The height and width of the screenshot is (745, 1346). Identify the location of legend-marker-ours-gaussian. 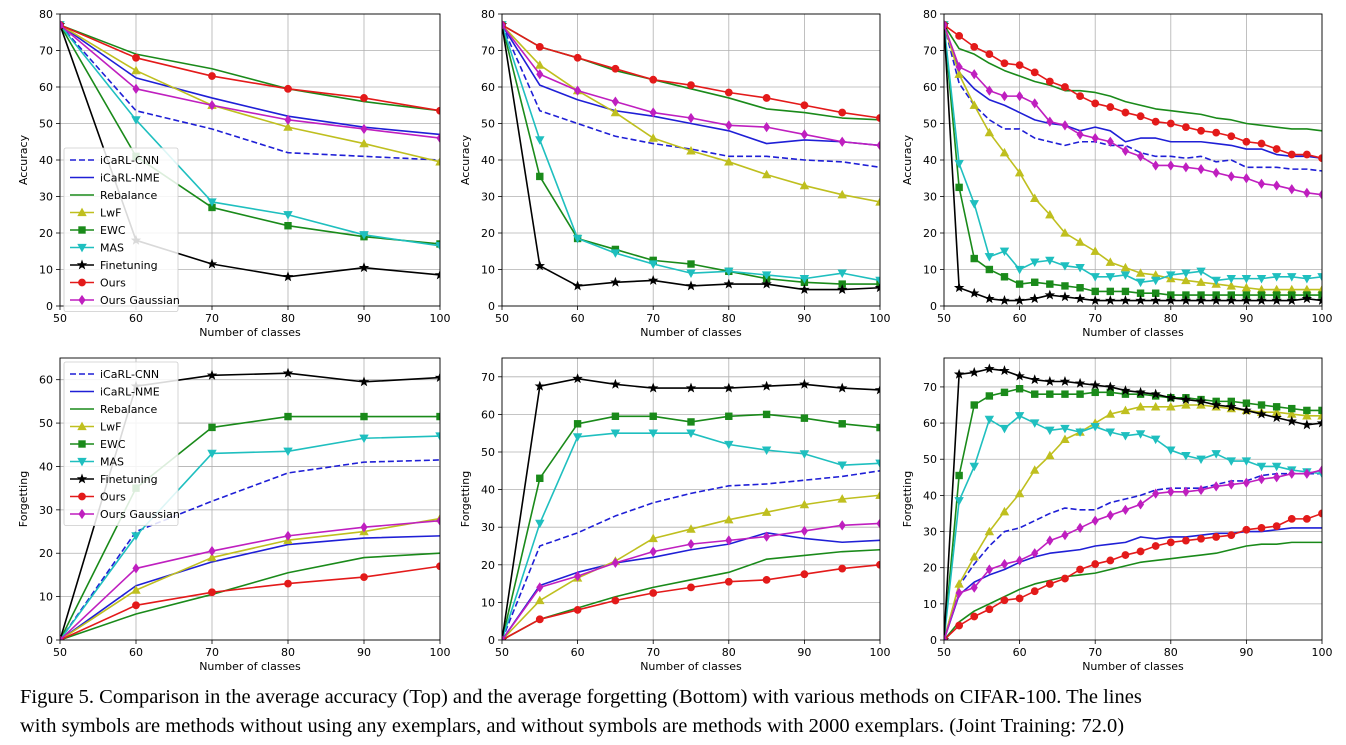
(82, 300).